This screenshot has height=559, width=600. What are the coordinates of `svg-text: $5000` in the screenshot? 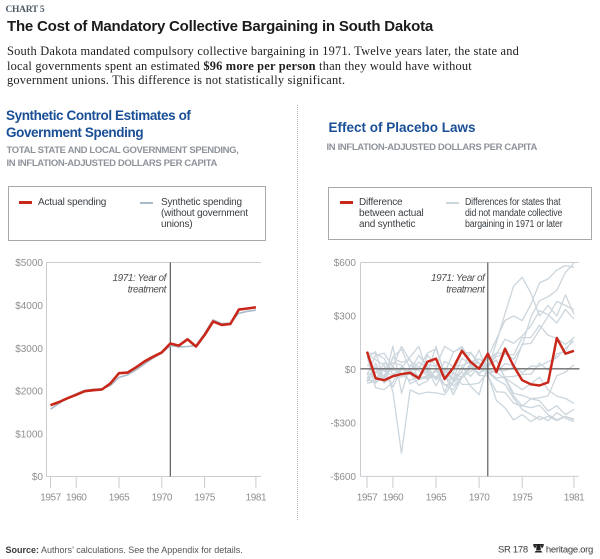 It's located at (29, 263).